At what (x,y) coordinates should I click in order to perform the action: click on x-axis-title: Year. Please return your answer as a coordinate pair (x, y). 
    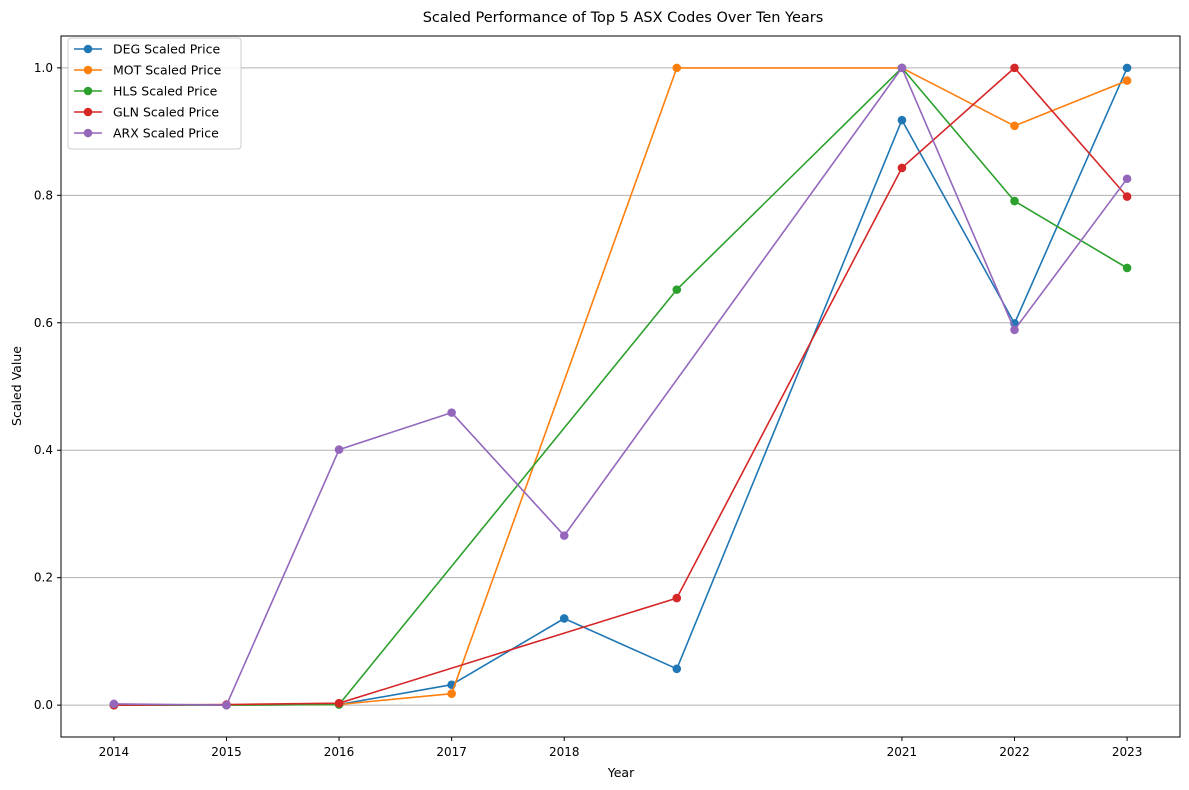
    Looking at the image, I should click on (621, 772).